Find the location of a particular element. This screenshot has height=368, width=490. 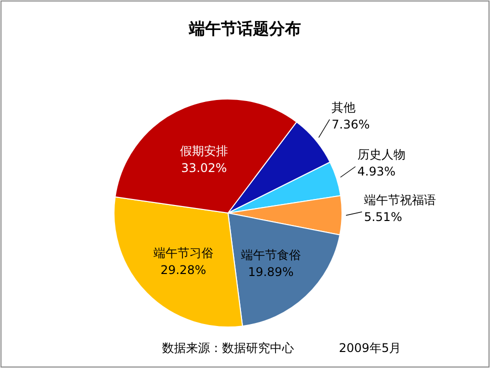

slice-label: 其他 is located at coordinates (344, 107).